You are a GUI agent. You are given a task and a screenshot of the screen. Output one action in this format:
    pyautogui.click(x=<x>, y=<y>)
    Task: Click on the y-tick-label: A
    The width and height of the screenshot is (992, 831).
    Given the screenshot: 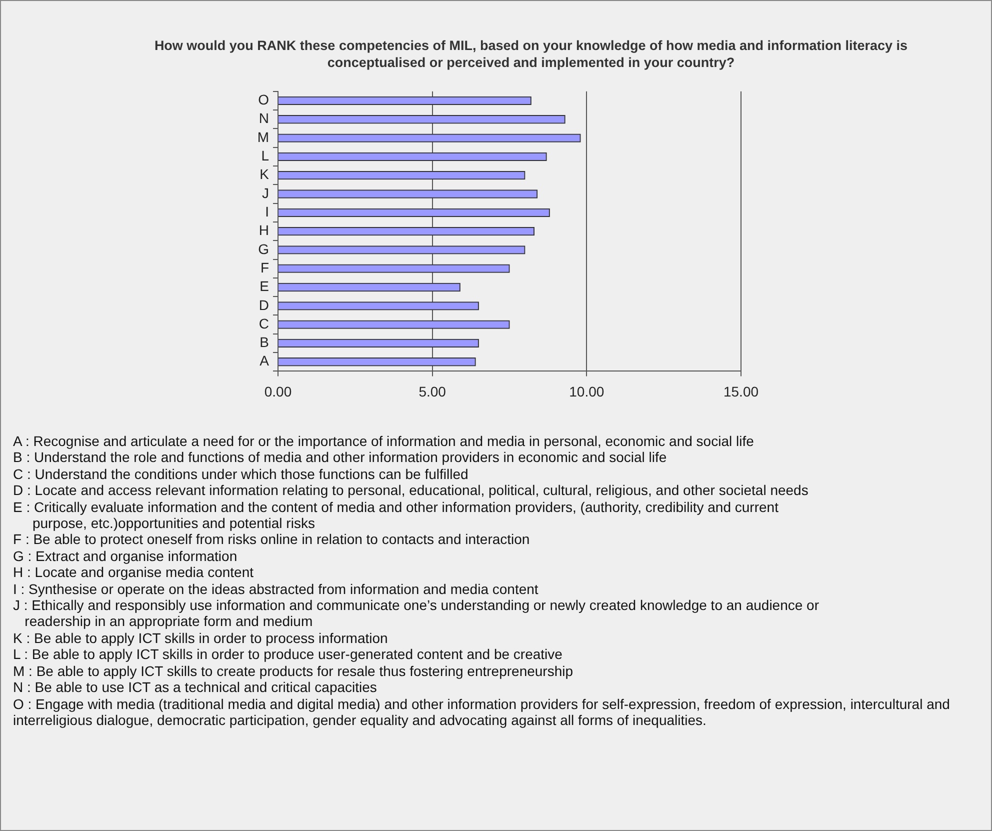 What is the action you would take?
    pyautogui.click(x=265, y=360)
    